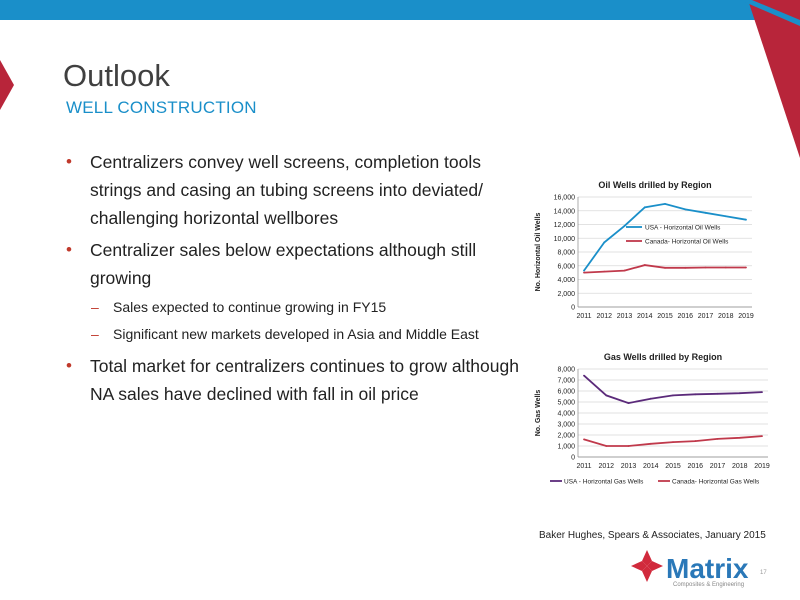 This screenshot has height=600, width=800. What do you see at coordinates (161, 107) in the screenshot?
I see `slide-subtitle: WELL CONSTRUCTION` at bounding box center [161, 107].